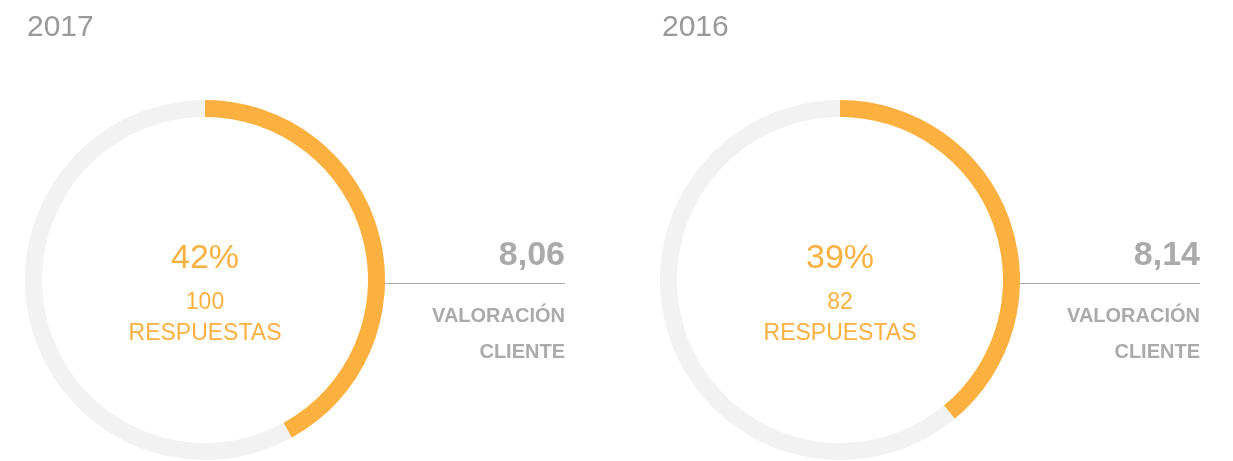 This screenshot has width=1233, height=461. I want to click on text: 8,14, so click(1167, 253).